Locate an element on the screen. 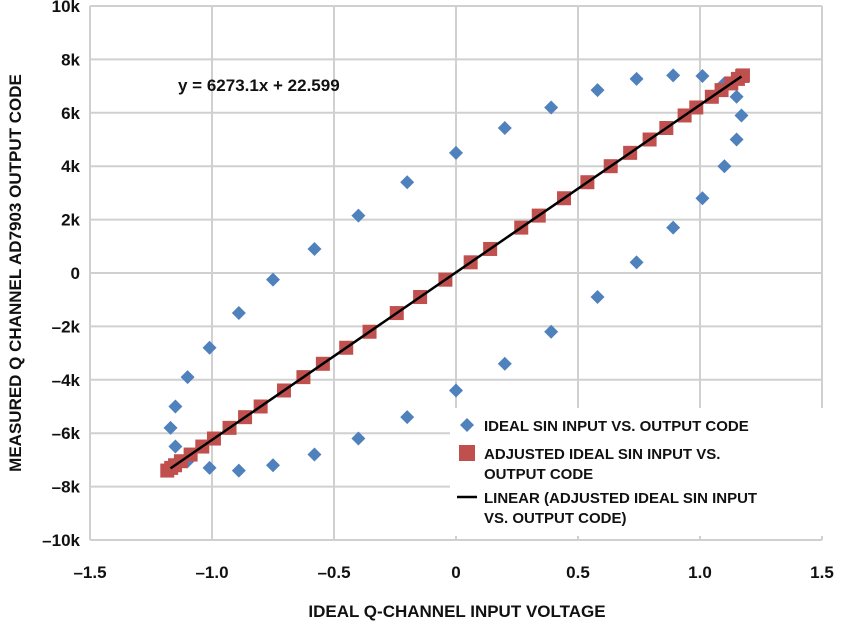 The image size is (842, 629). y-tick-label: –8k is located at coordinates (66, 487).